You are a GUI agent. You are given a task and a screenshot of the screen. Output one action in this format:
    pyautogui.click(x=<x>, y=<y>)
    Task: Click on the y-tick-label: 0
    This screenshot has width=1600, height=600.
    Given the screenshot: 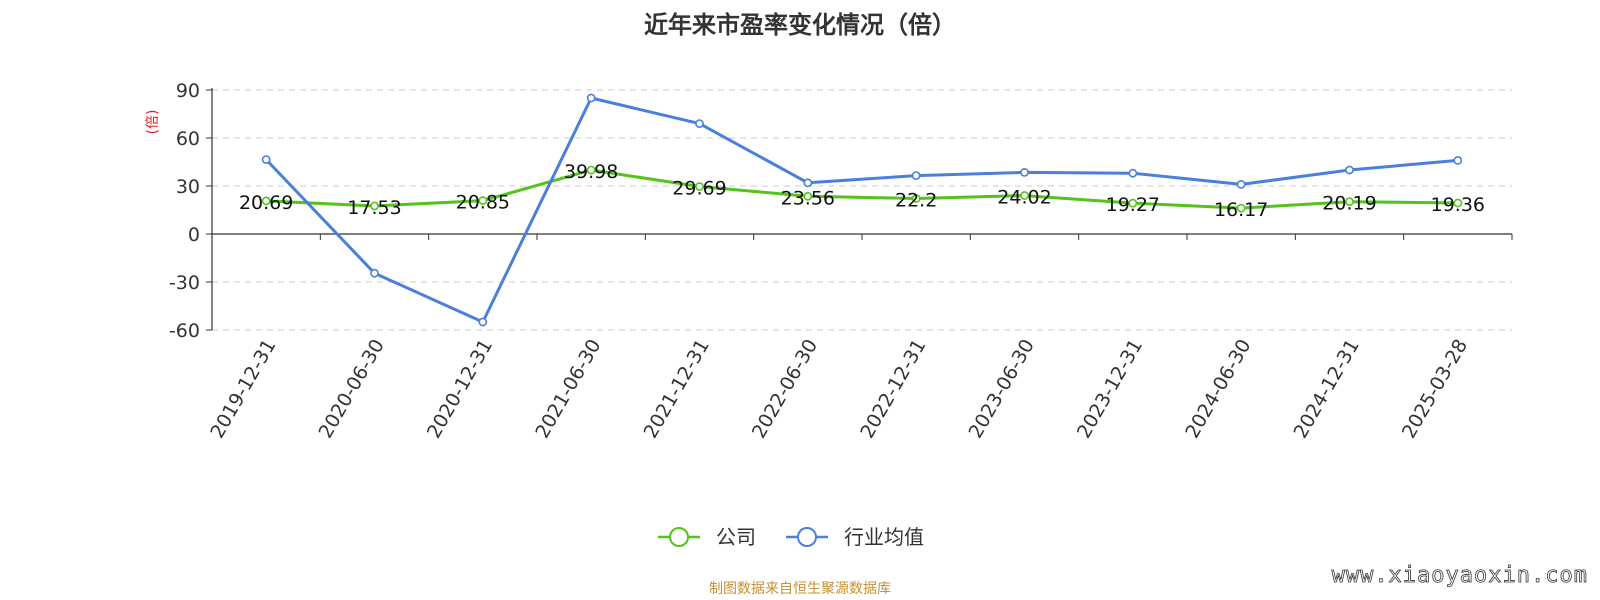 What is the action you would take?
    pyautogui.click(x=194, y=235)
    